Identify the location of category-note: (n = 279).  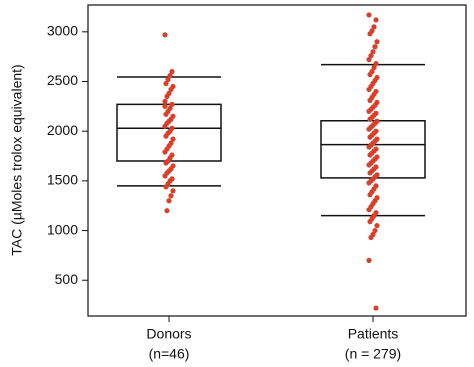
(373, 354).